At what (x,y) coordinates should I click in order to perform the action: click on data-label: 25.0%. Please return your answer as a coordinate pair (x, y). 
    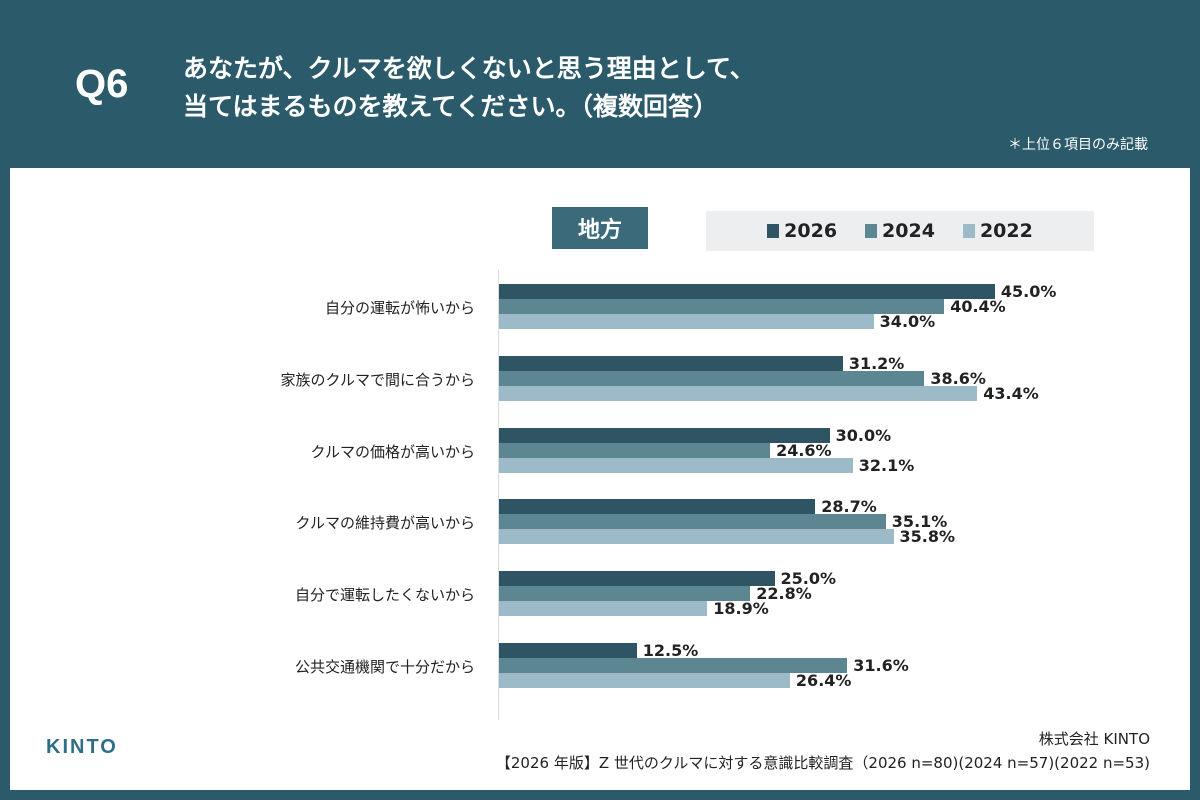
    Looking at the image, I should click on (808, 579).